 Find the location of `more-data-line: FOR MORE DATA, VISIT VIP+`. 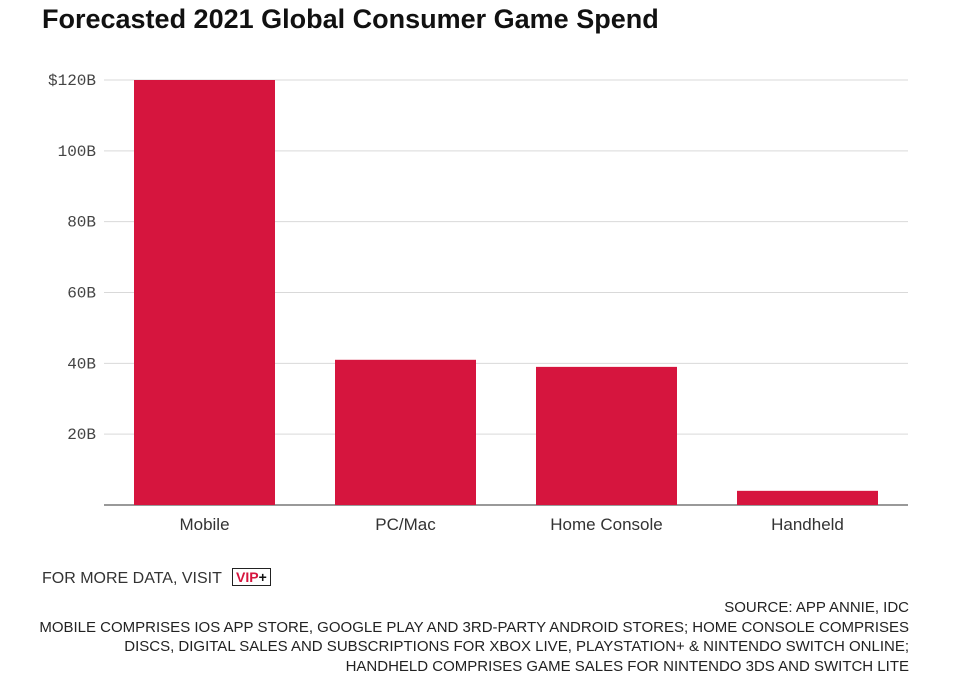

more-data-line: FOR MORE DATA, VISIT VIP+ is located at coordinates (156, 578).